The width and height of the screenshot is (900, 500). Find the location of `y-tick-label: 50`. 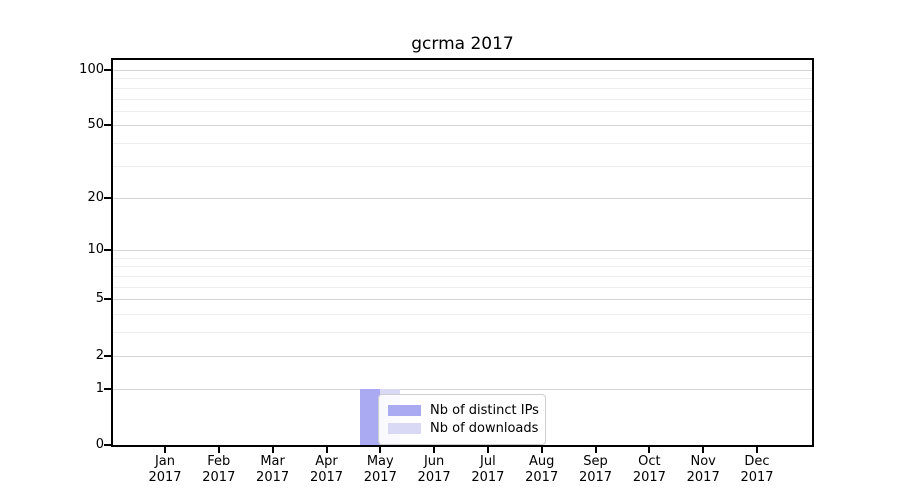

y-tick-label: 50 is located at coordinates (95, 125).